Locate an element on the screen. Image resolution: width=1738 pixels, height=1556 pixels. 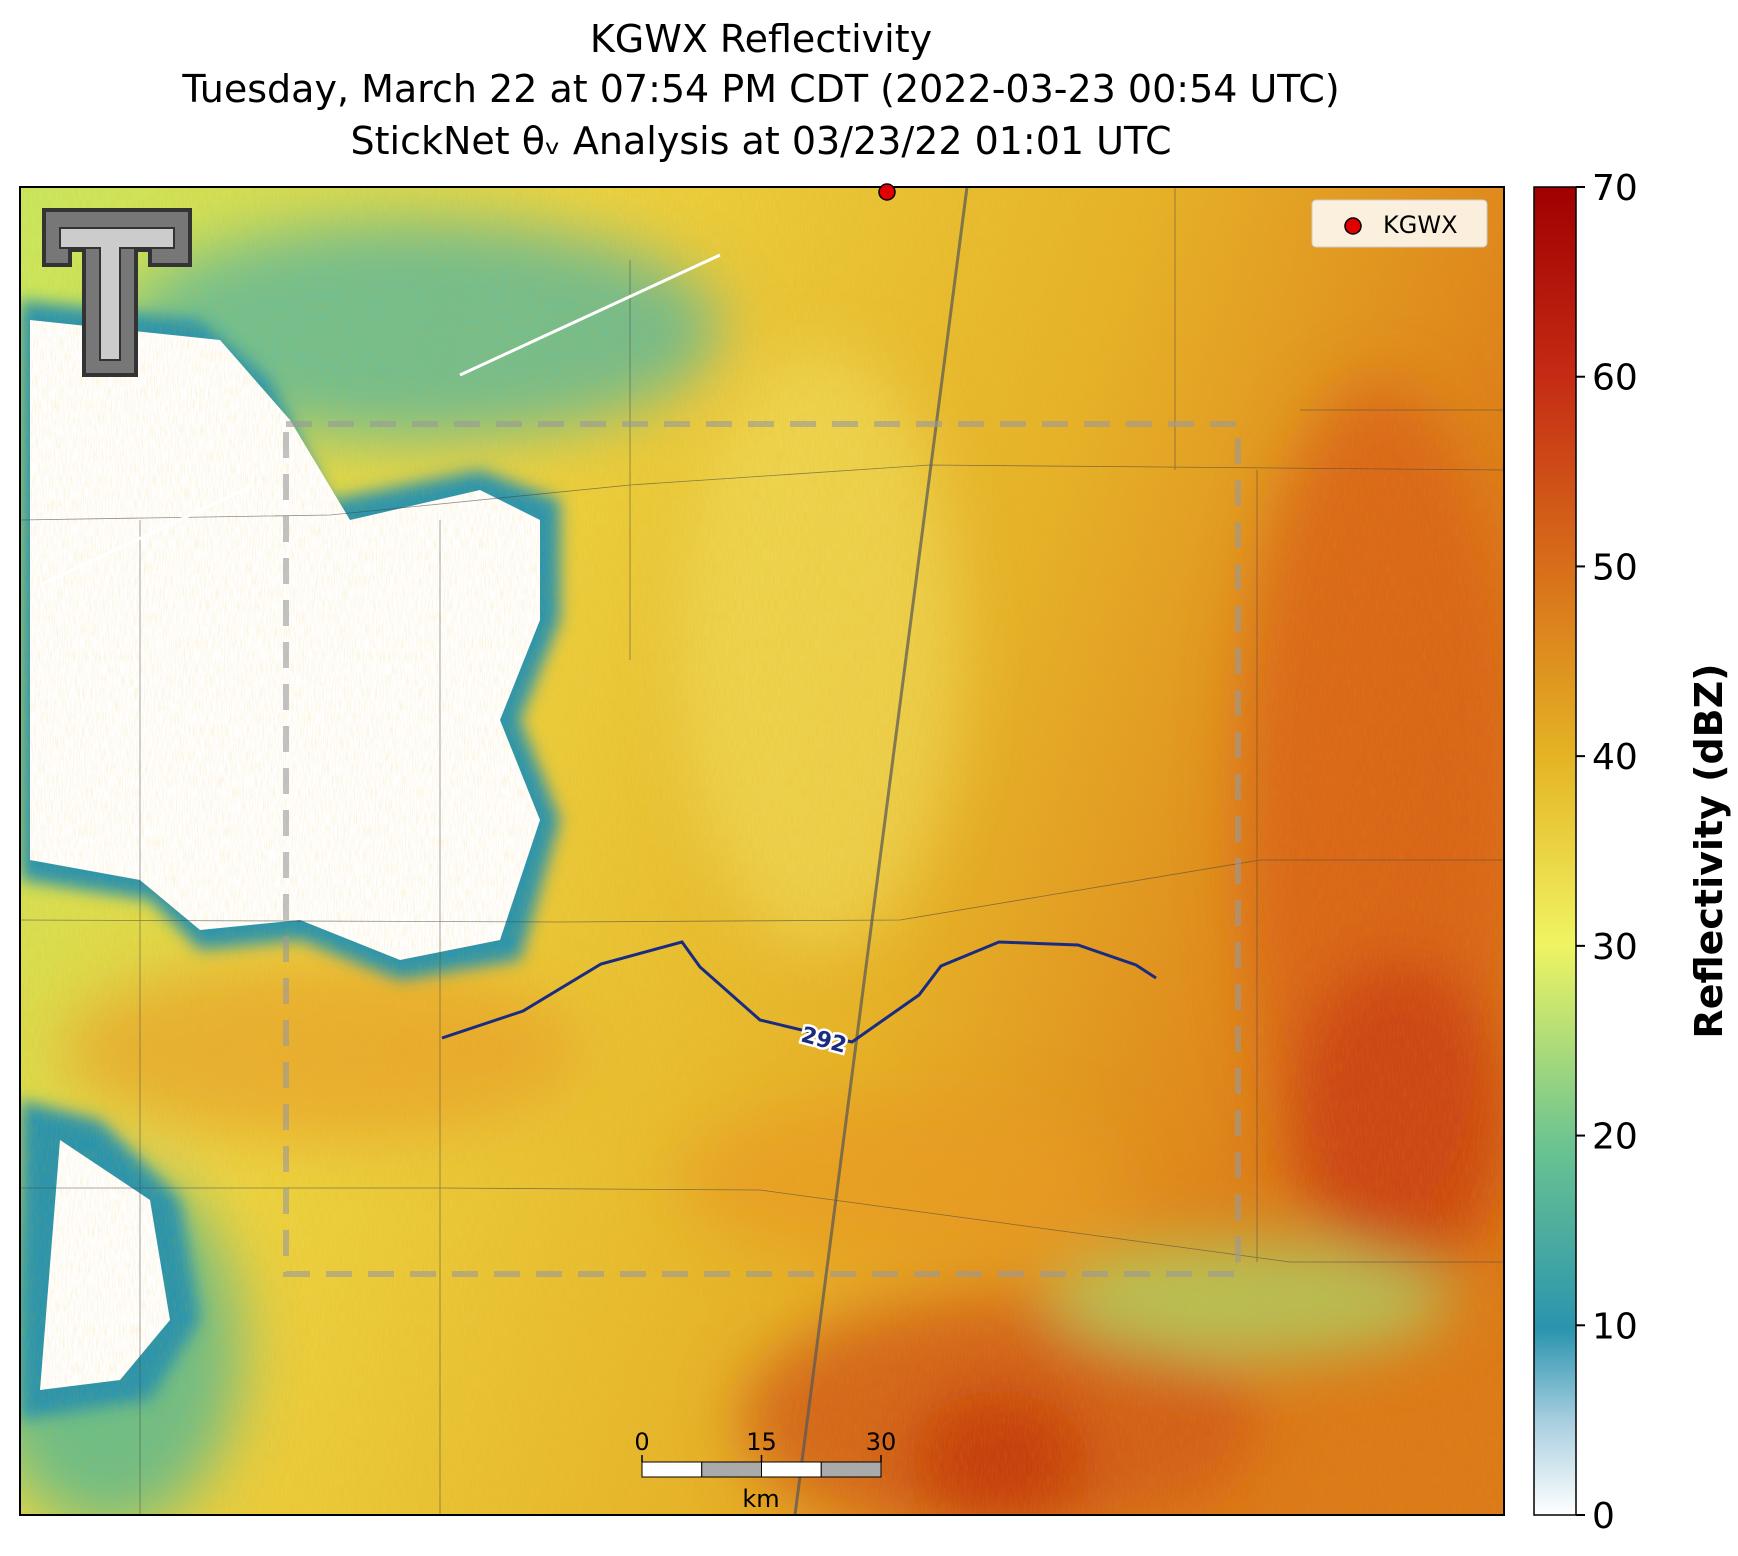
colorbar-tick-label: 30 is located at coordinates (1615, 947).